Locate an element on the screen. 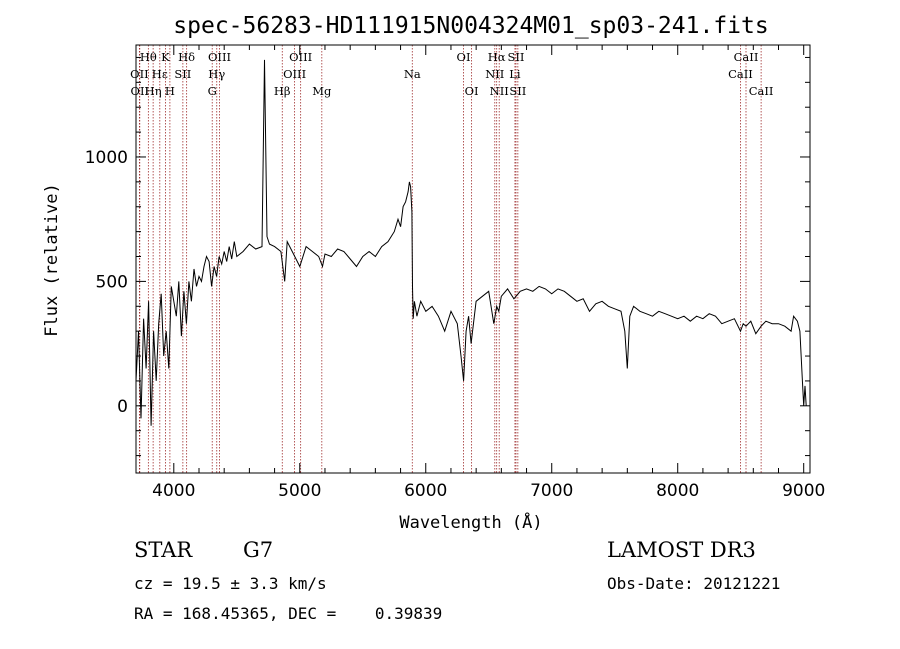  line-label: K is located at coordinates (165, 57).